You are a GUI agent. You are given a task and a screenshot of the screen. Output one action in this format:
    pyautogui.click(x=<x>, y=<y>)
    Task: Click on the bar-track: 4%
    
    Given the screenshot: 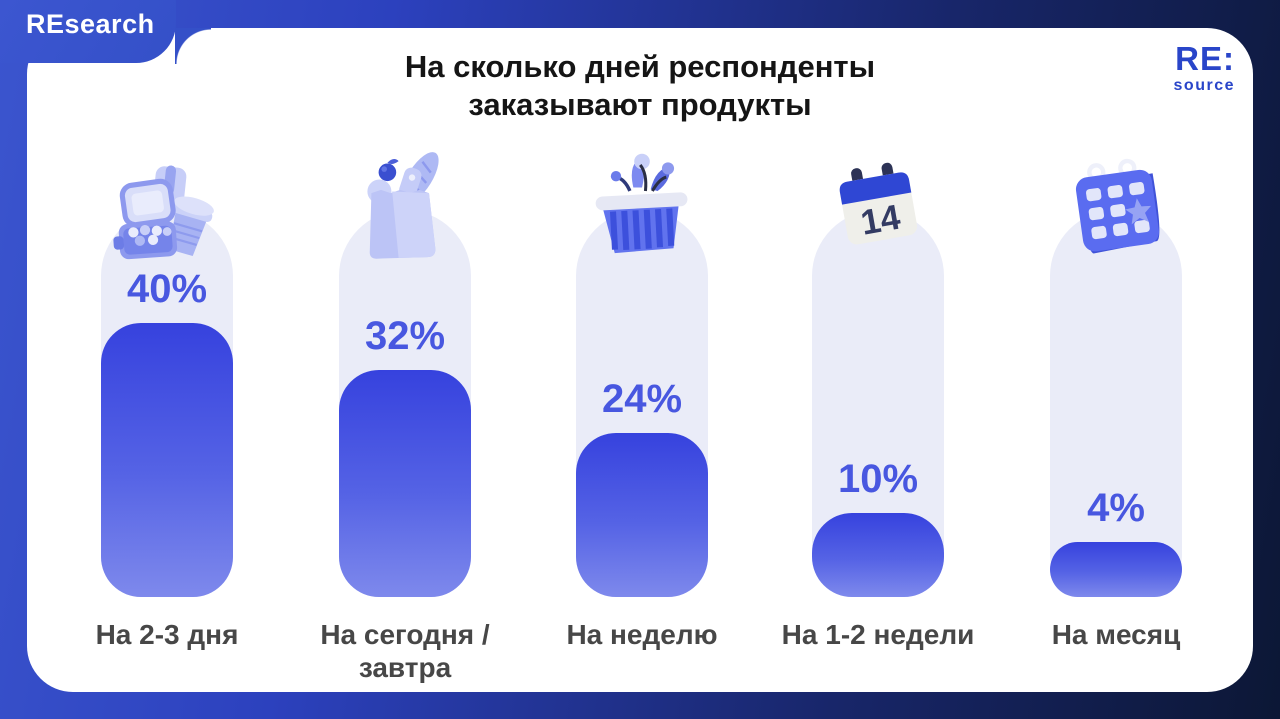 What is the action you would take?
    pyautogui.click(x=1116, y=403)
    